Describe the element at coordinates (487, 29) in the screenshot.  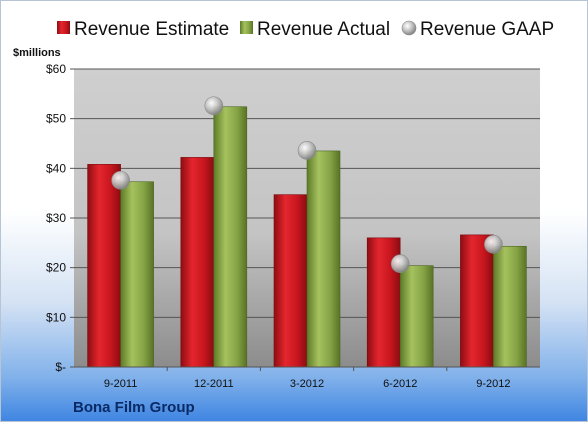
I see `legend-label-revenue-gaap: Revenue GAAP` at that location.